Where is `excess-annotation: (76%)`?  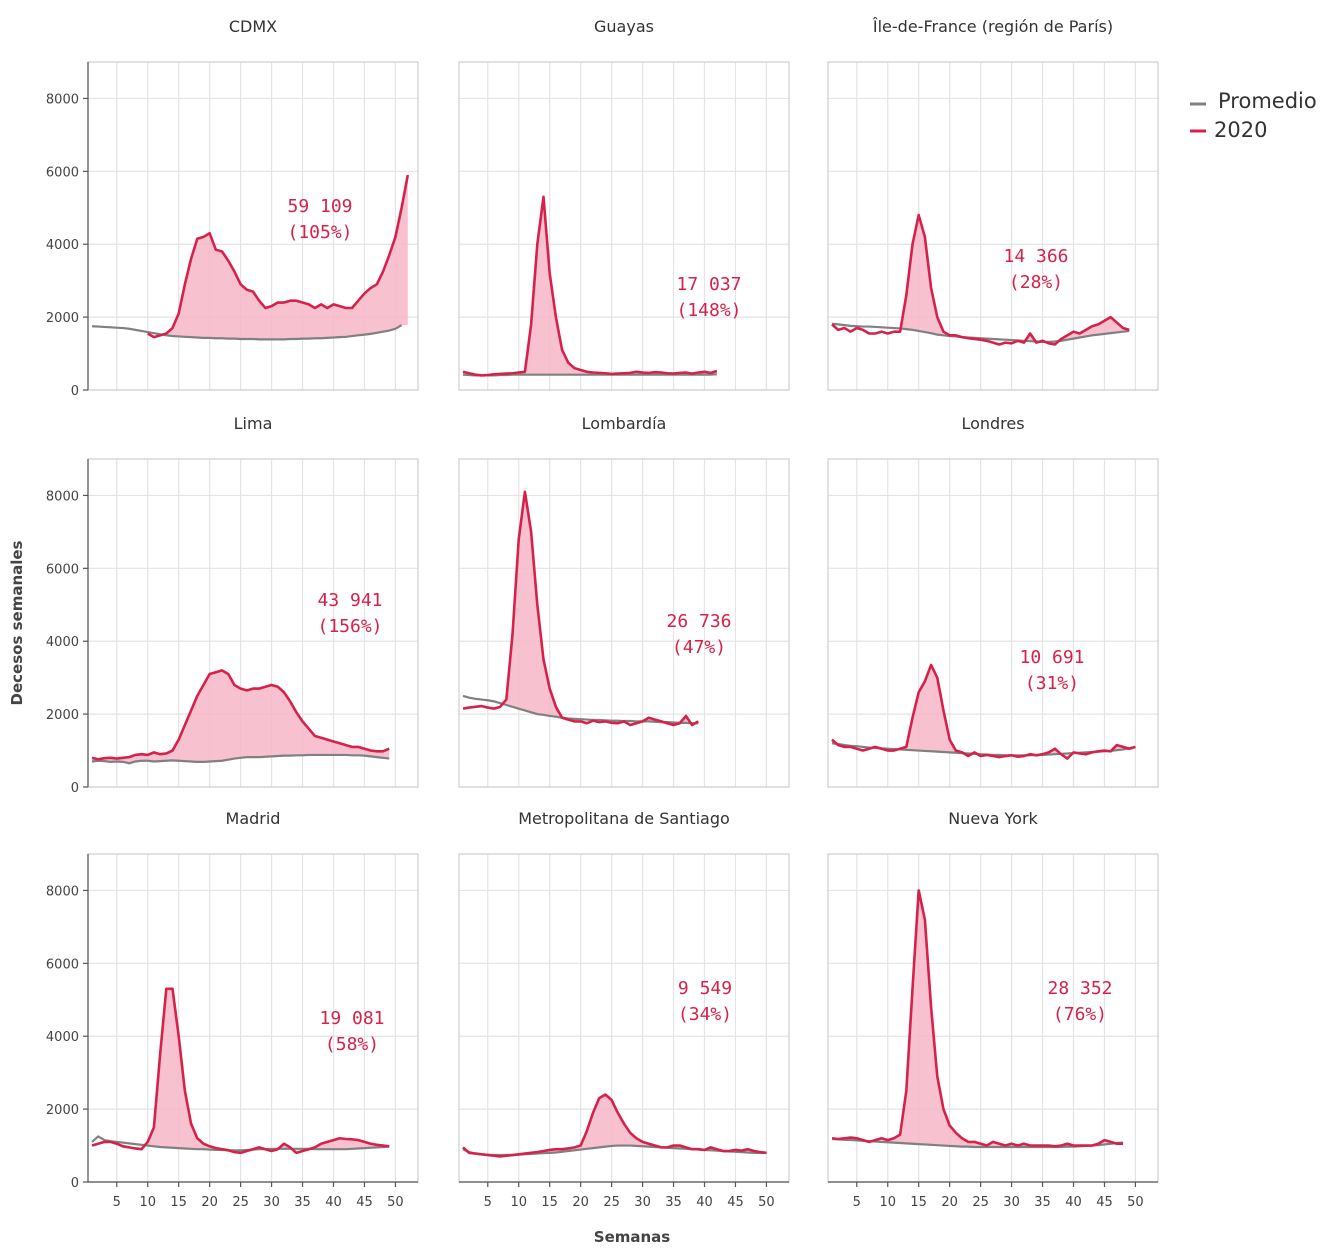 excess-annotation: (76%) is located at coordinates (1080, 1014).